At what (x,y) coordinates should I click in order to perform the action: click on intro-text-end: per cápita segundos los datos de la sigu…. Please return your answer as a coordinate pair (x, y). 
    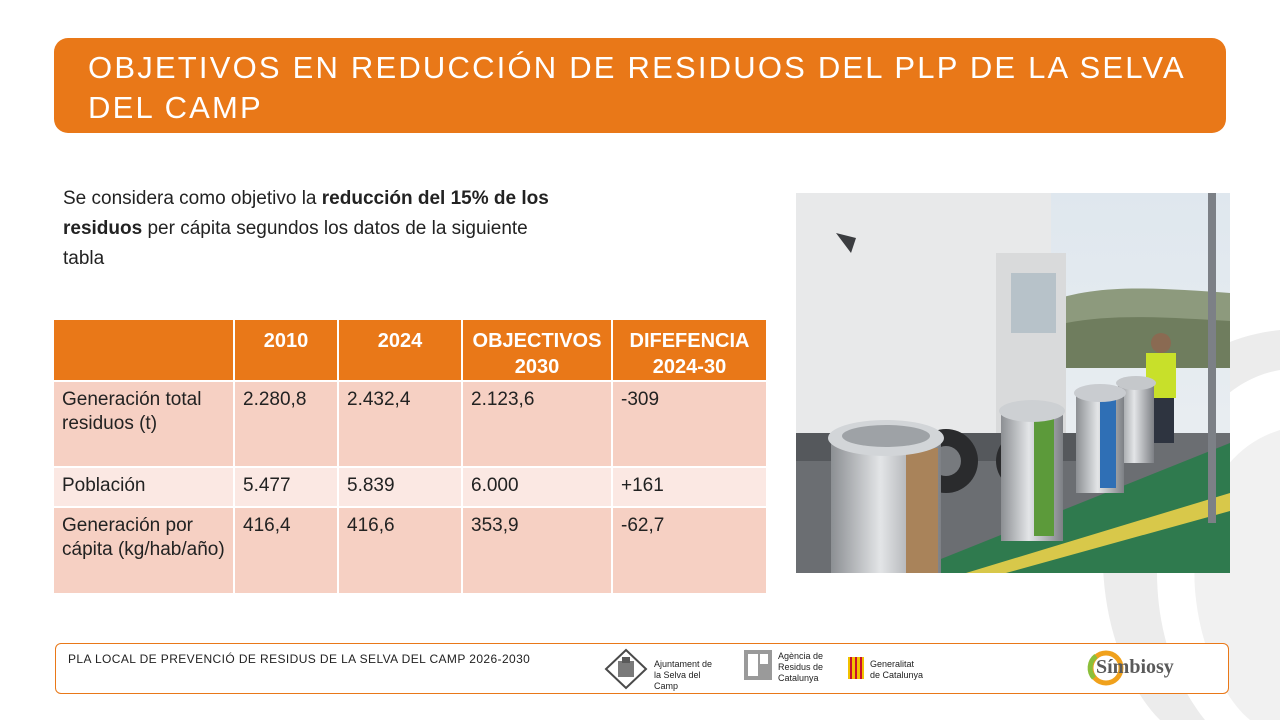
    Looking at the image, I should click on (295, 243).